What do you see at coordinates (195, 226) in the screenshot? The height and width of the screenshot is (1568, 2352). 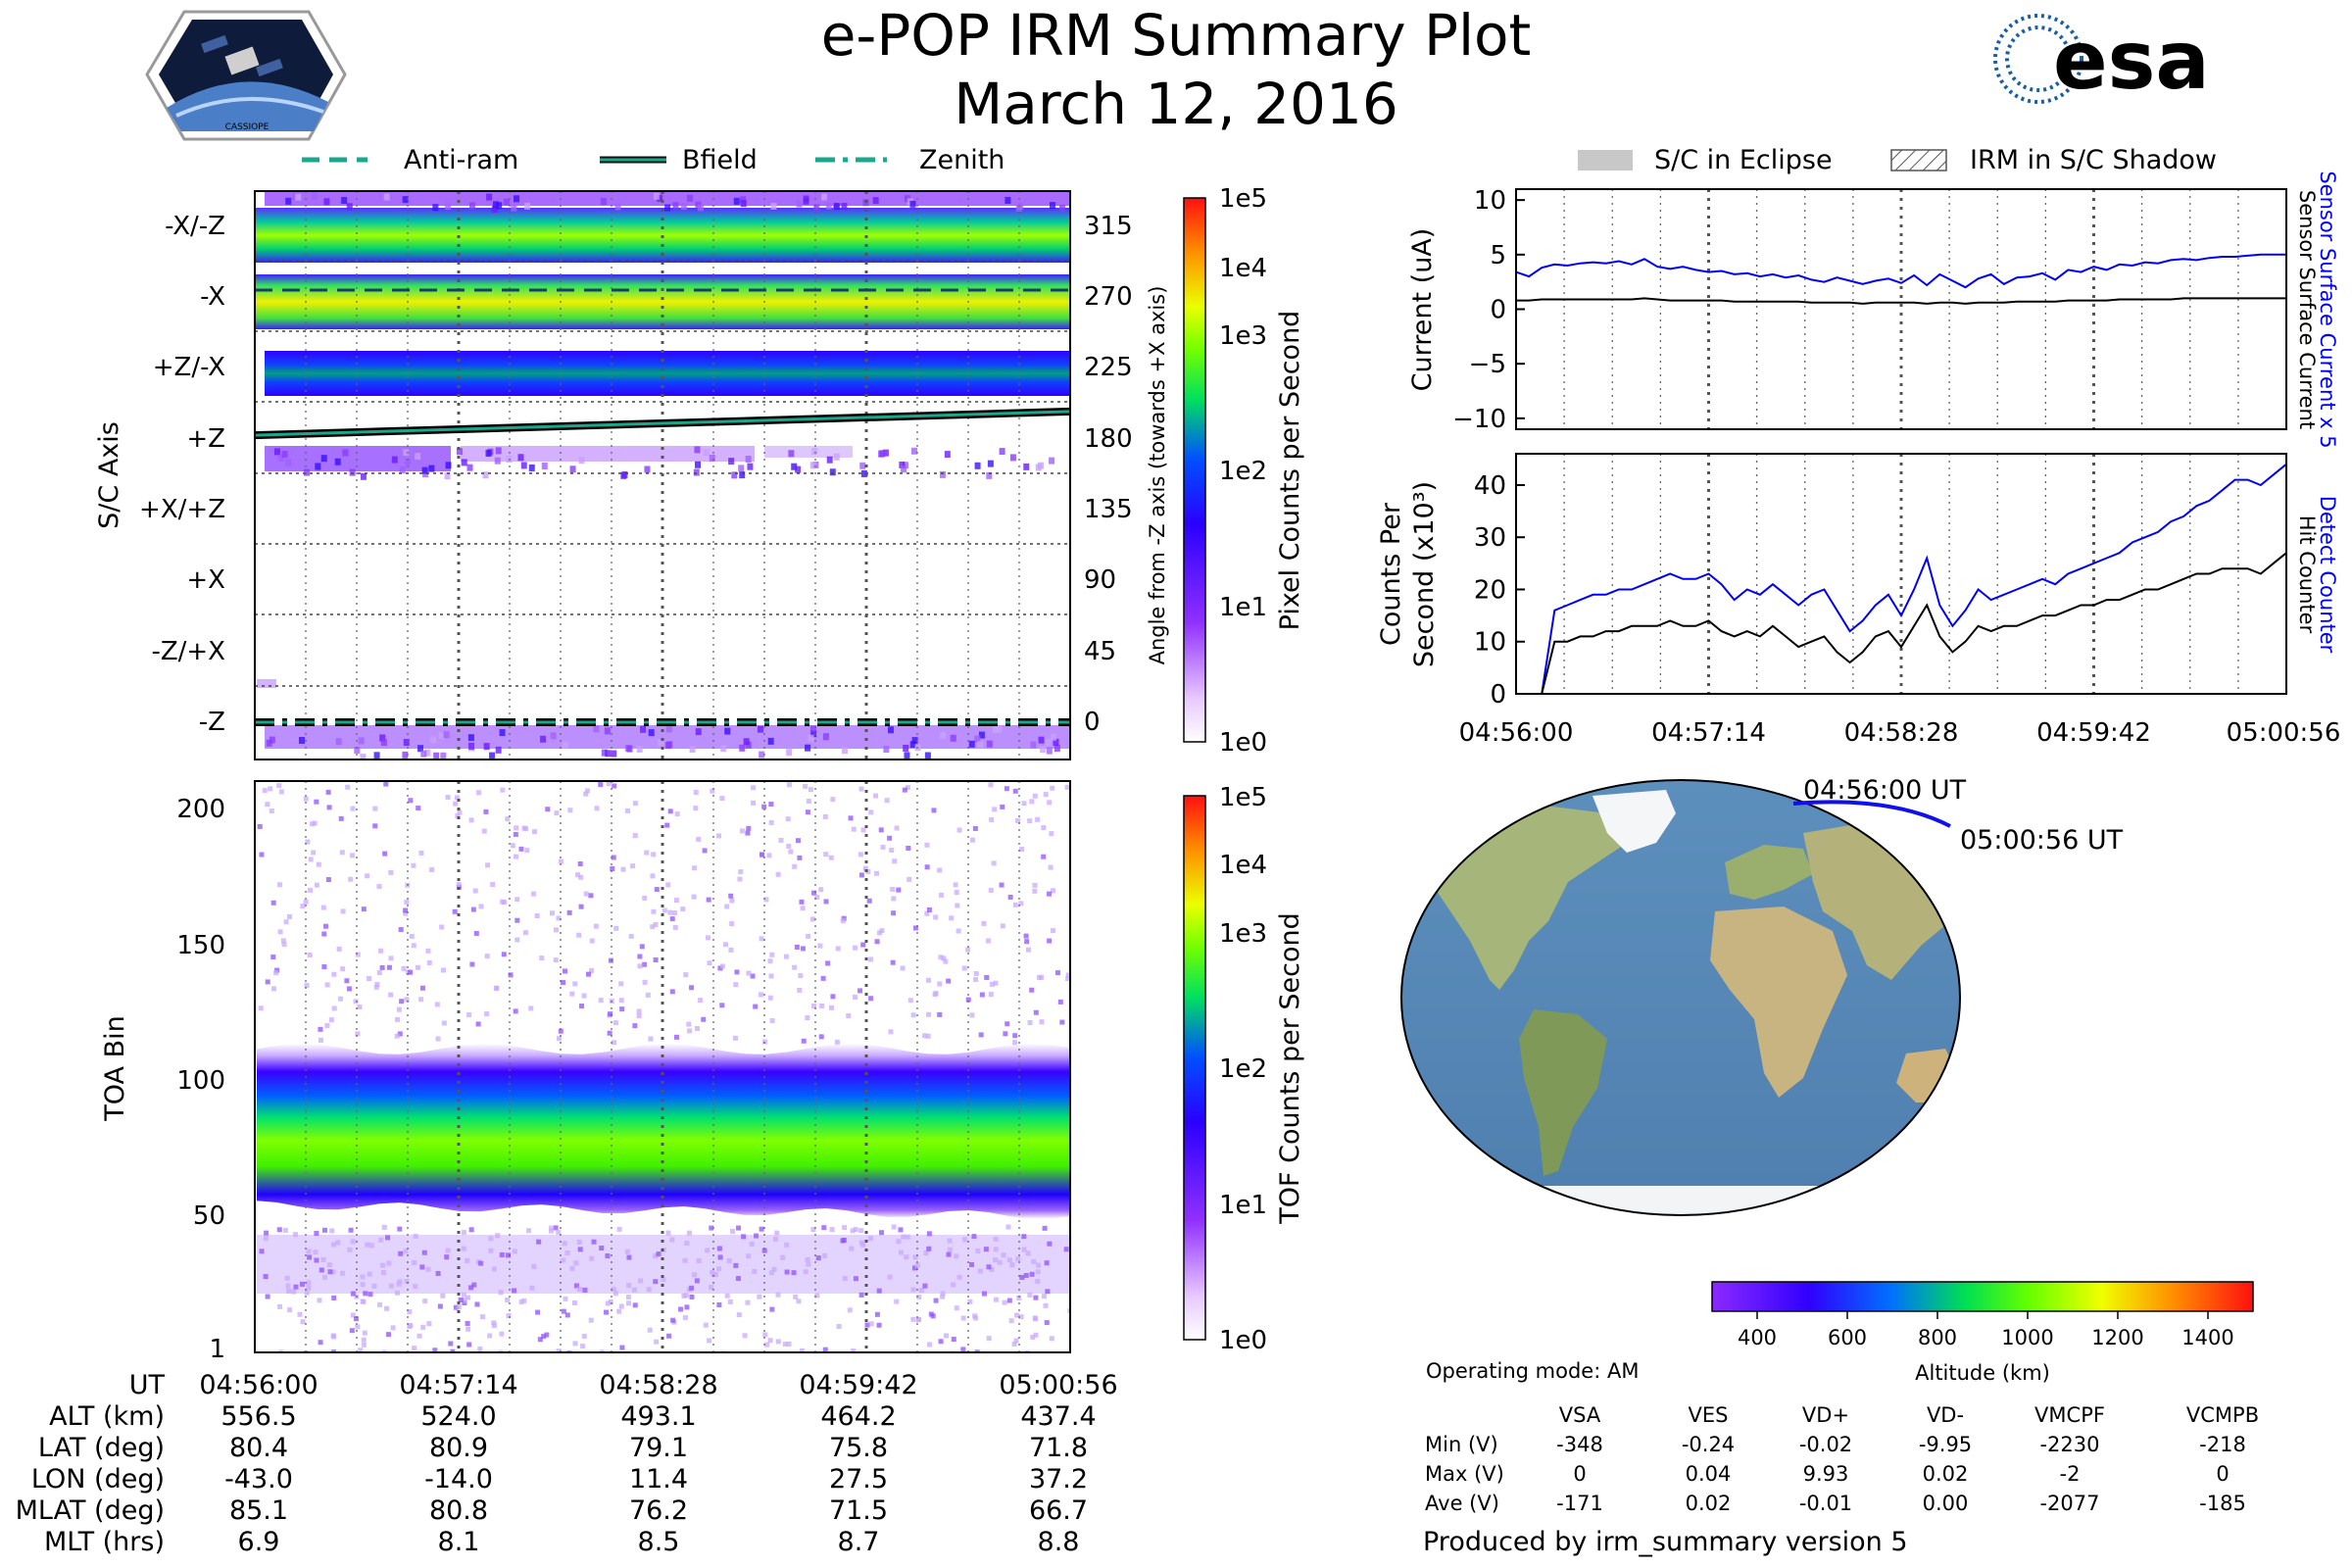 I see `sc-cat-label: -X/-Z` at bounding box center [195, 226].